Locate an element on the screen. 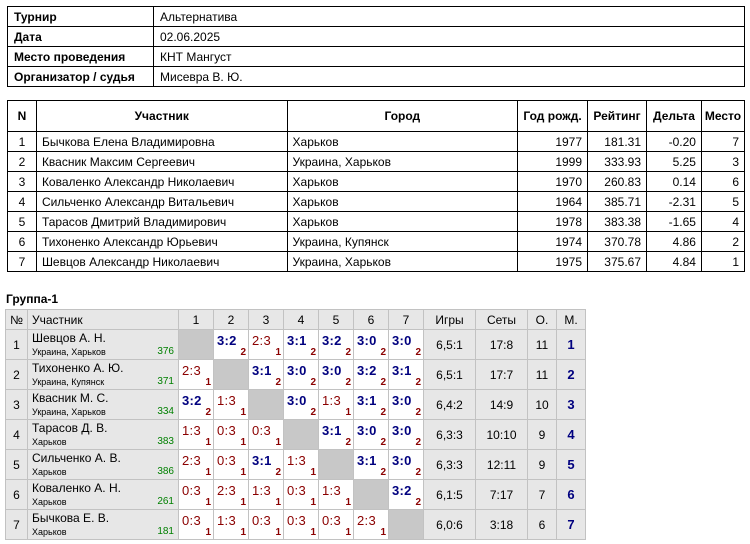 Image resolution: width=750 pixels, height=544 pixels. participant-n: 5 is located at coordinates (22, 221).